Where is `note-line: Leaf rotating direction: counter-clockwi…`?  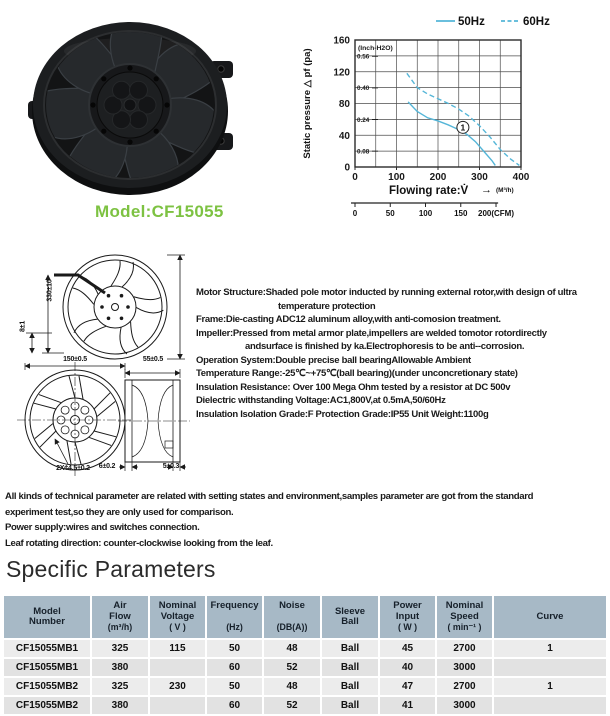 note-line: Leaf rotating direction: counter-clockwi… is located at coordinates (139, 543).